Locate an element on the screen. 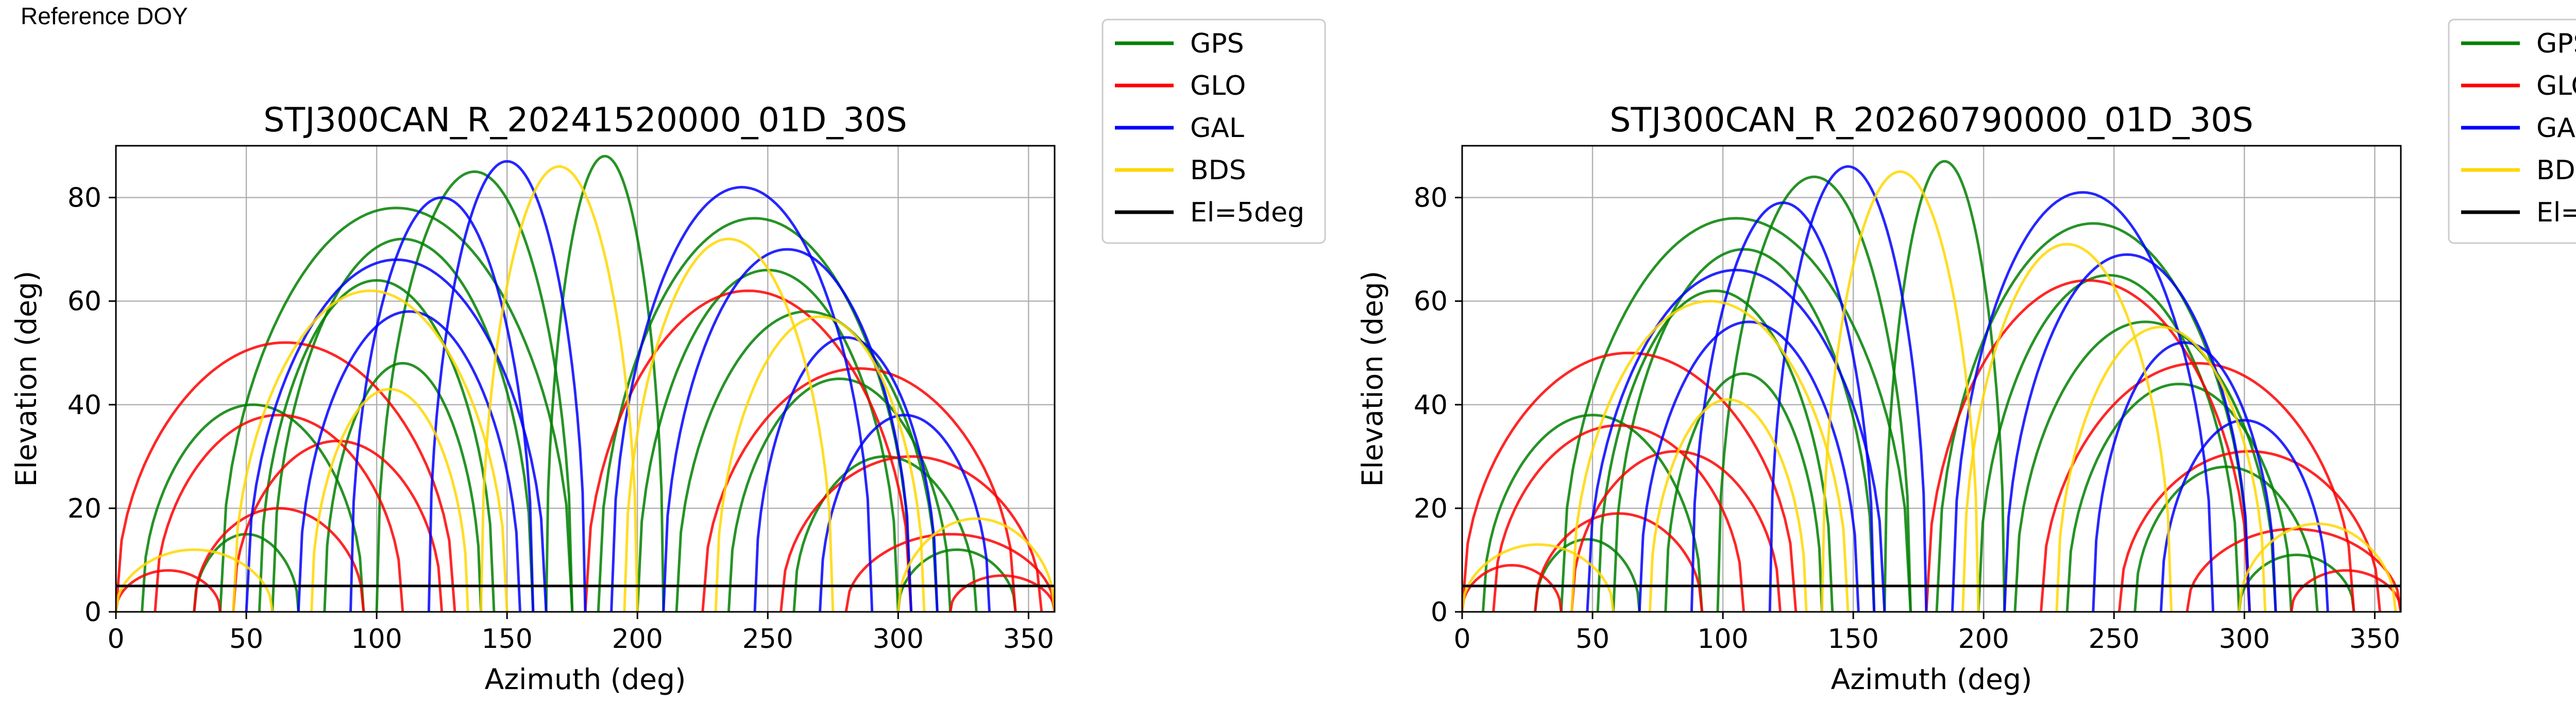 The image size is (2576, 720). page-header-text: Reference DOY is located at coordinates (104, 16).